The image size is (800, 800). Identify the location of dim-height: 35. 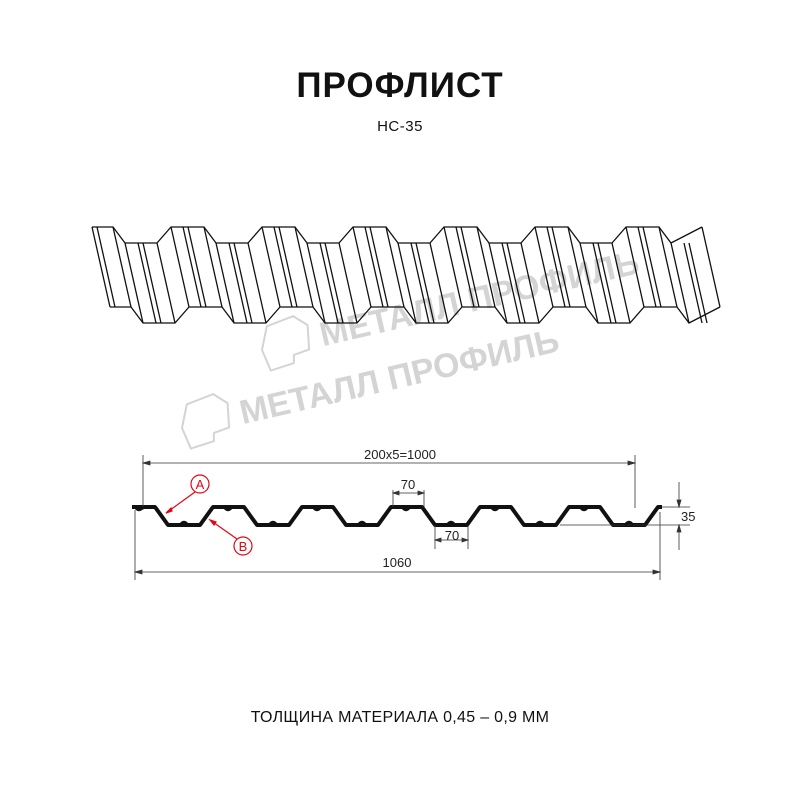
(688, 516).